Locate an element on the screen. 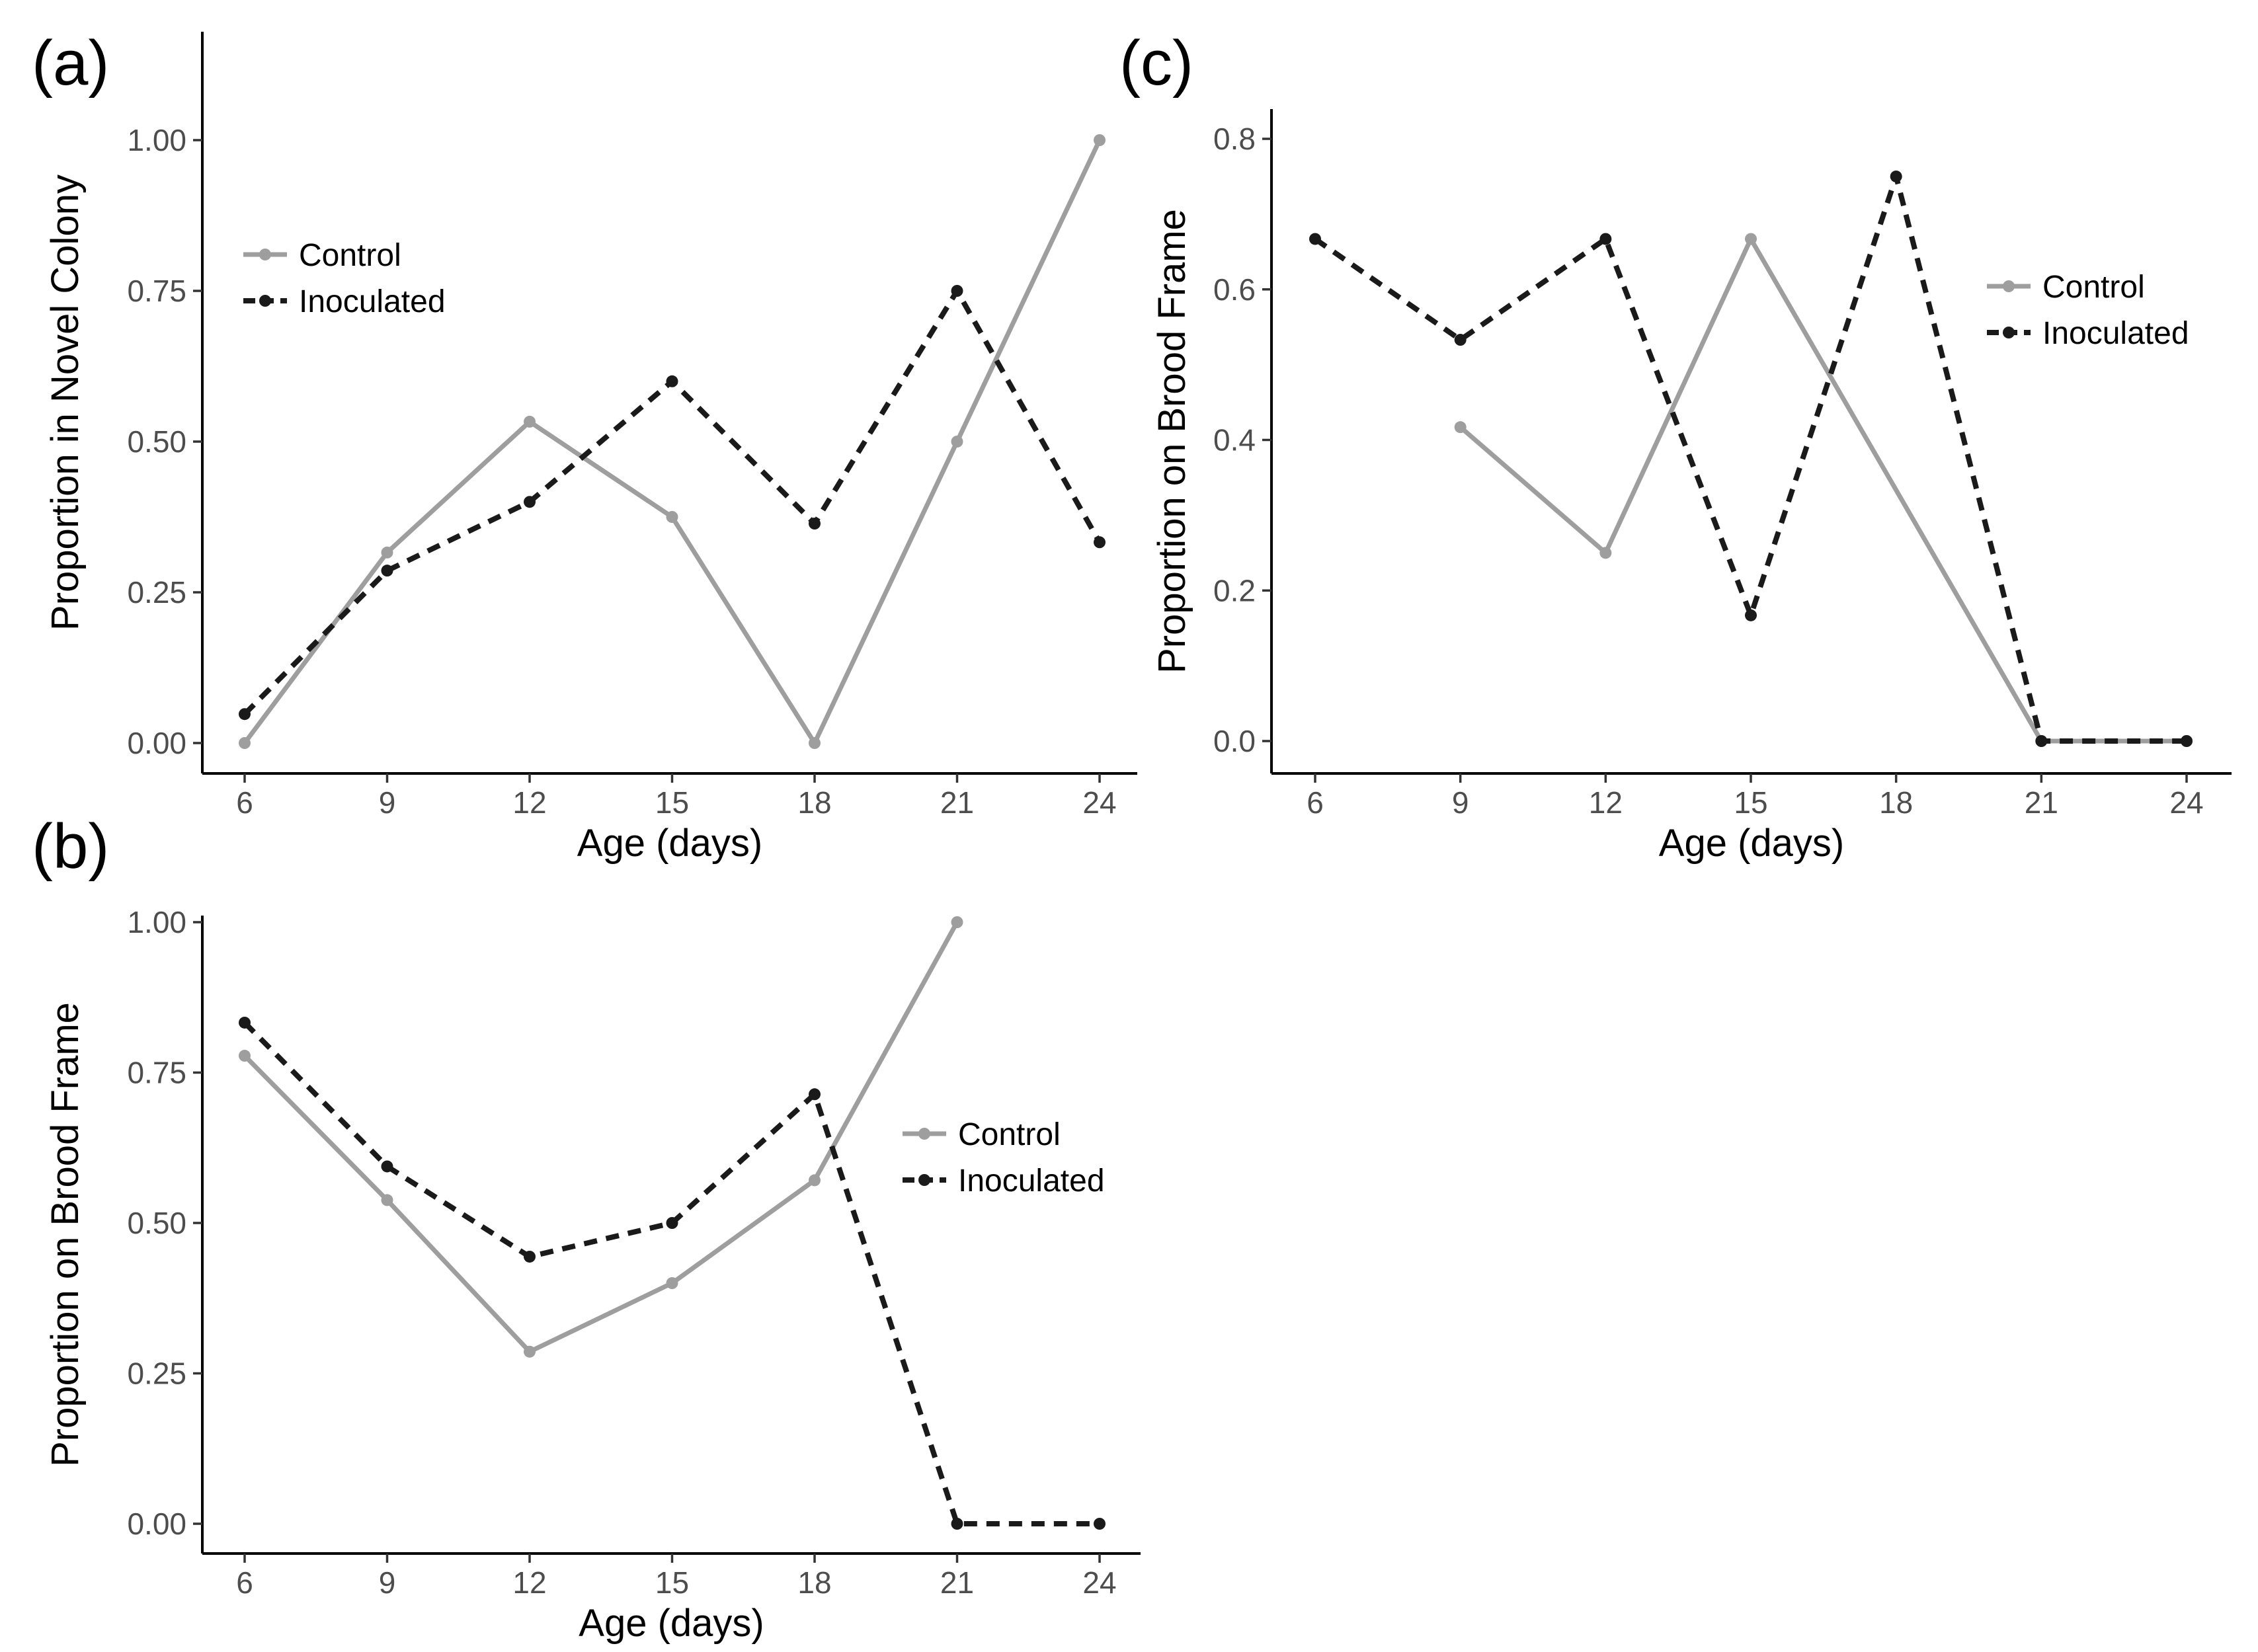 This screenshot has width=2258, height=1652. panel-label: (b) is located at coordinates (71, 846).